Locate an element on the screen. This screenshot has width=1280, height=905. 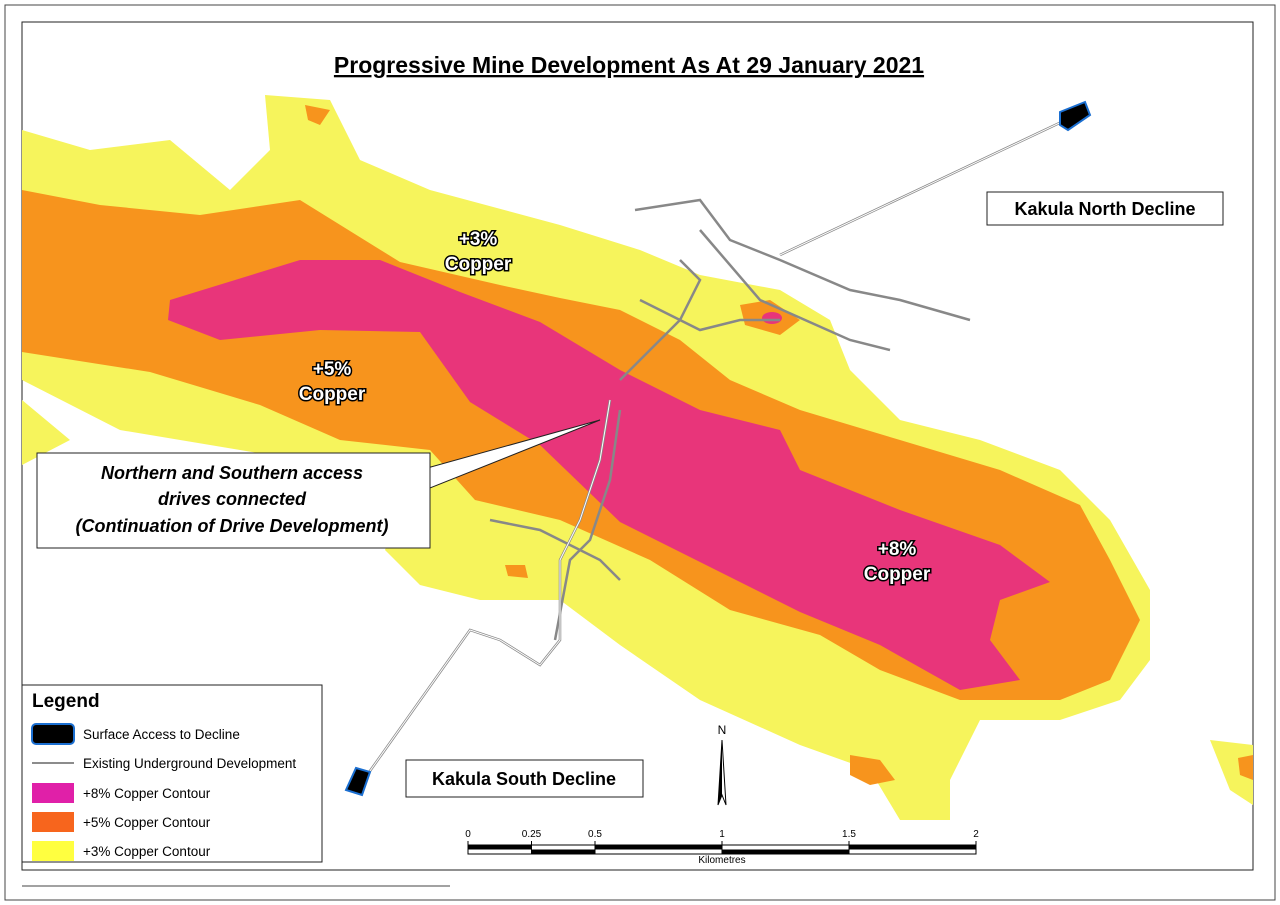
north-label: N is located at coordinates (722, 730).